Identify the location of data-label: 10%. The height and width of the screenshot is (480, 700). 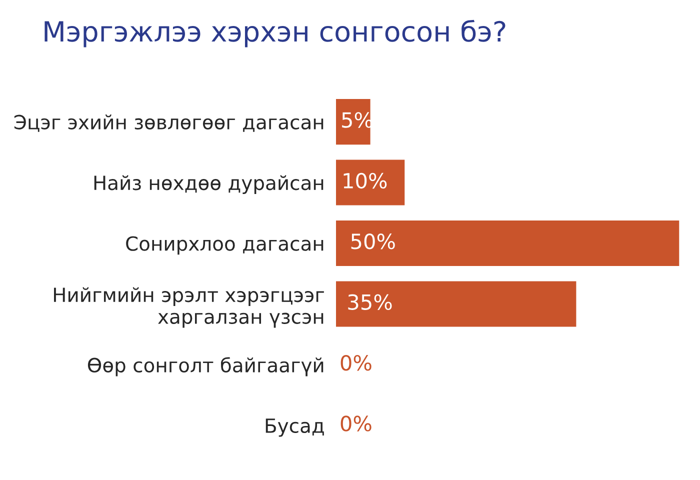
(365, 180).